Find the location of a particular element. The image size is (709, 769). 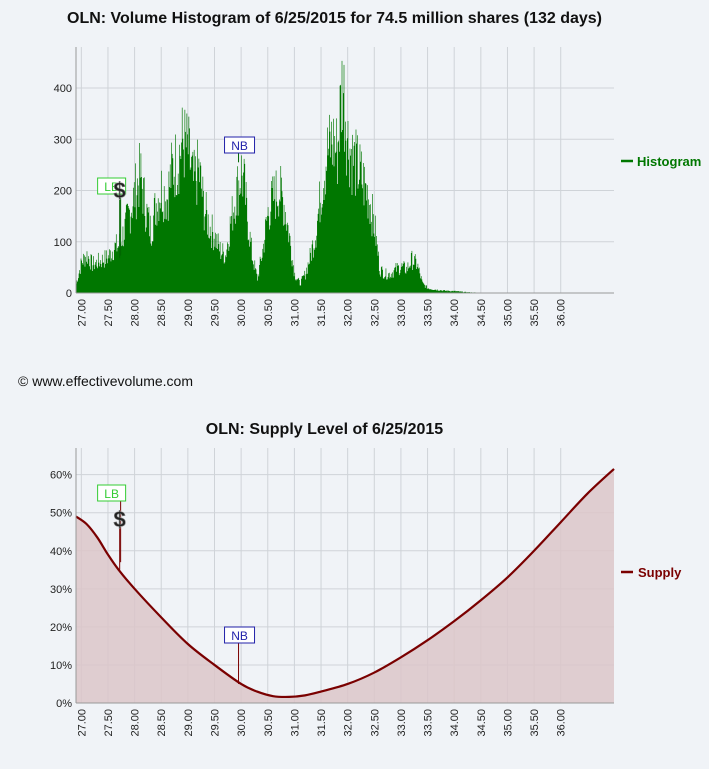

copyright-text: © www.effectivevolume.com is located at coordinates (106, 381).